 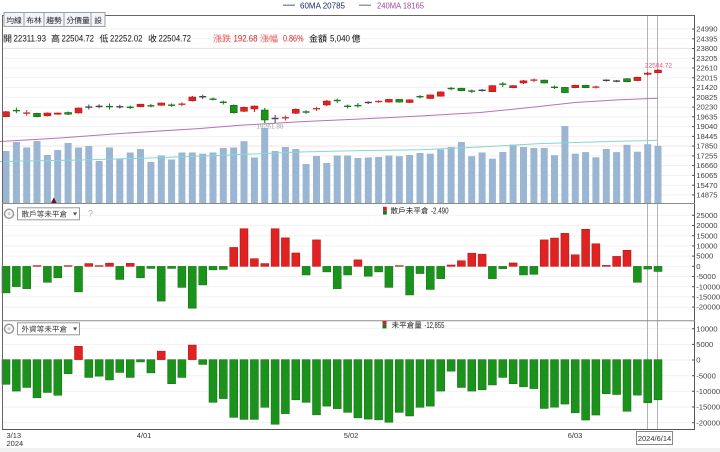 I want to click on svg-text: 19261.88, so click(x=269, y=127).